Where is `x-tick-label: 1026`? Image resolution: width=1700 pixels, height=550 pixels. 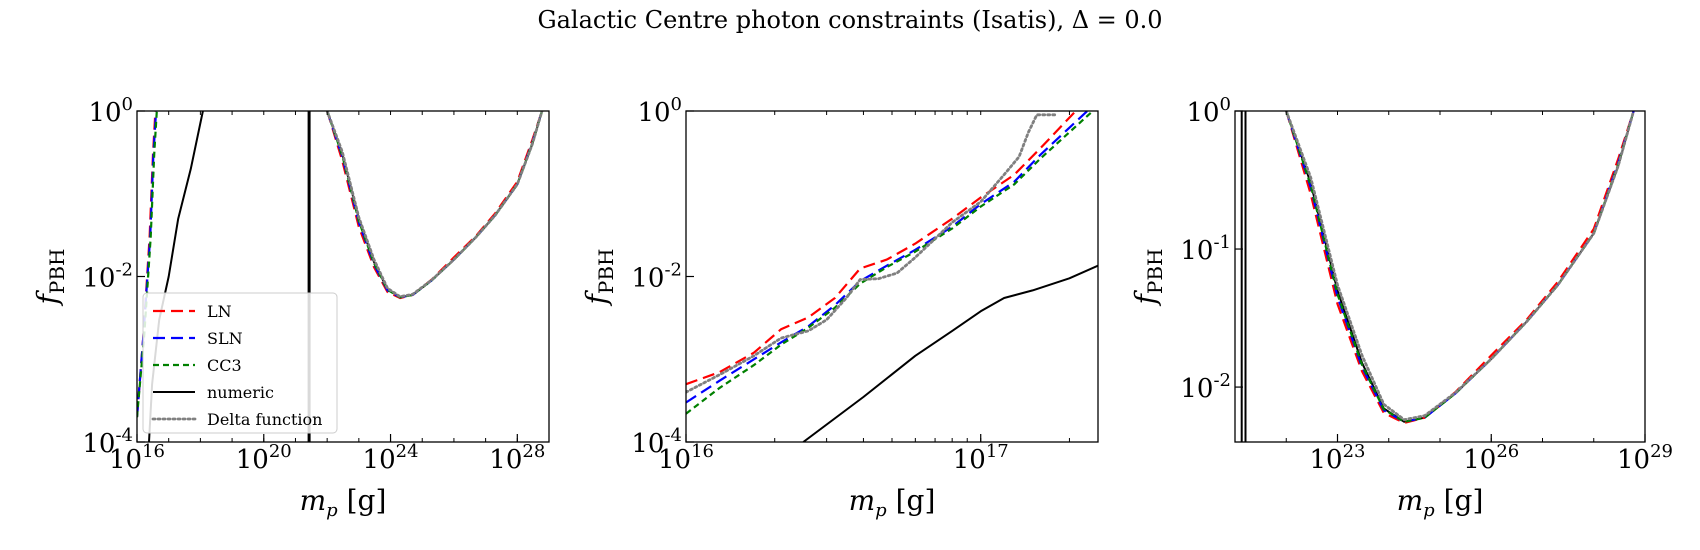 x-tick-label: 1026 is located at coordinates (1491, 458).